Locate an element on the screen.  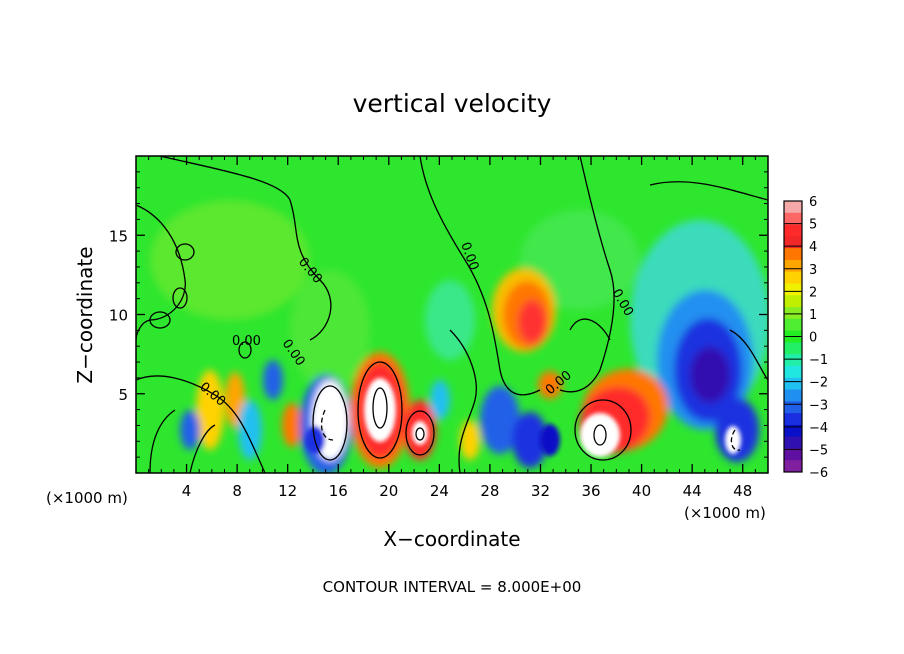
x-axis-label: X−coordinate is located at coordinates (451, 539).